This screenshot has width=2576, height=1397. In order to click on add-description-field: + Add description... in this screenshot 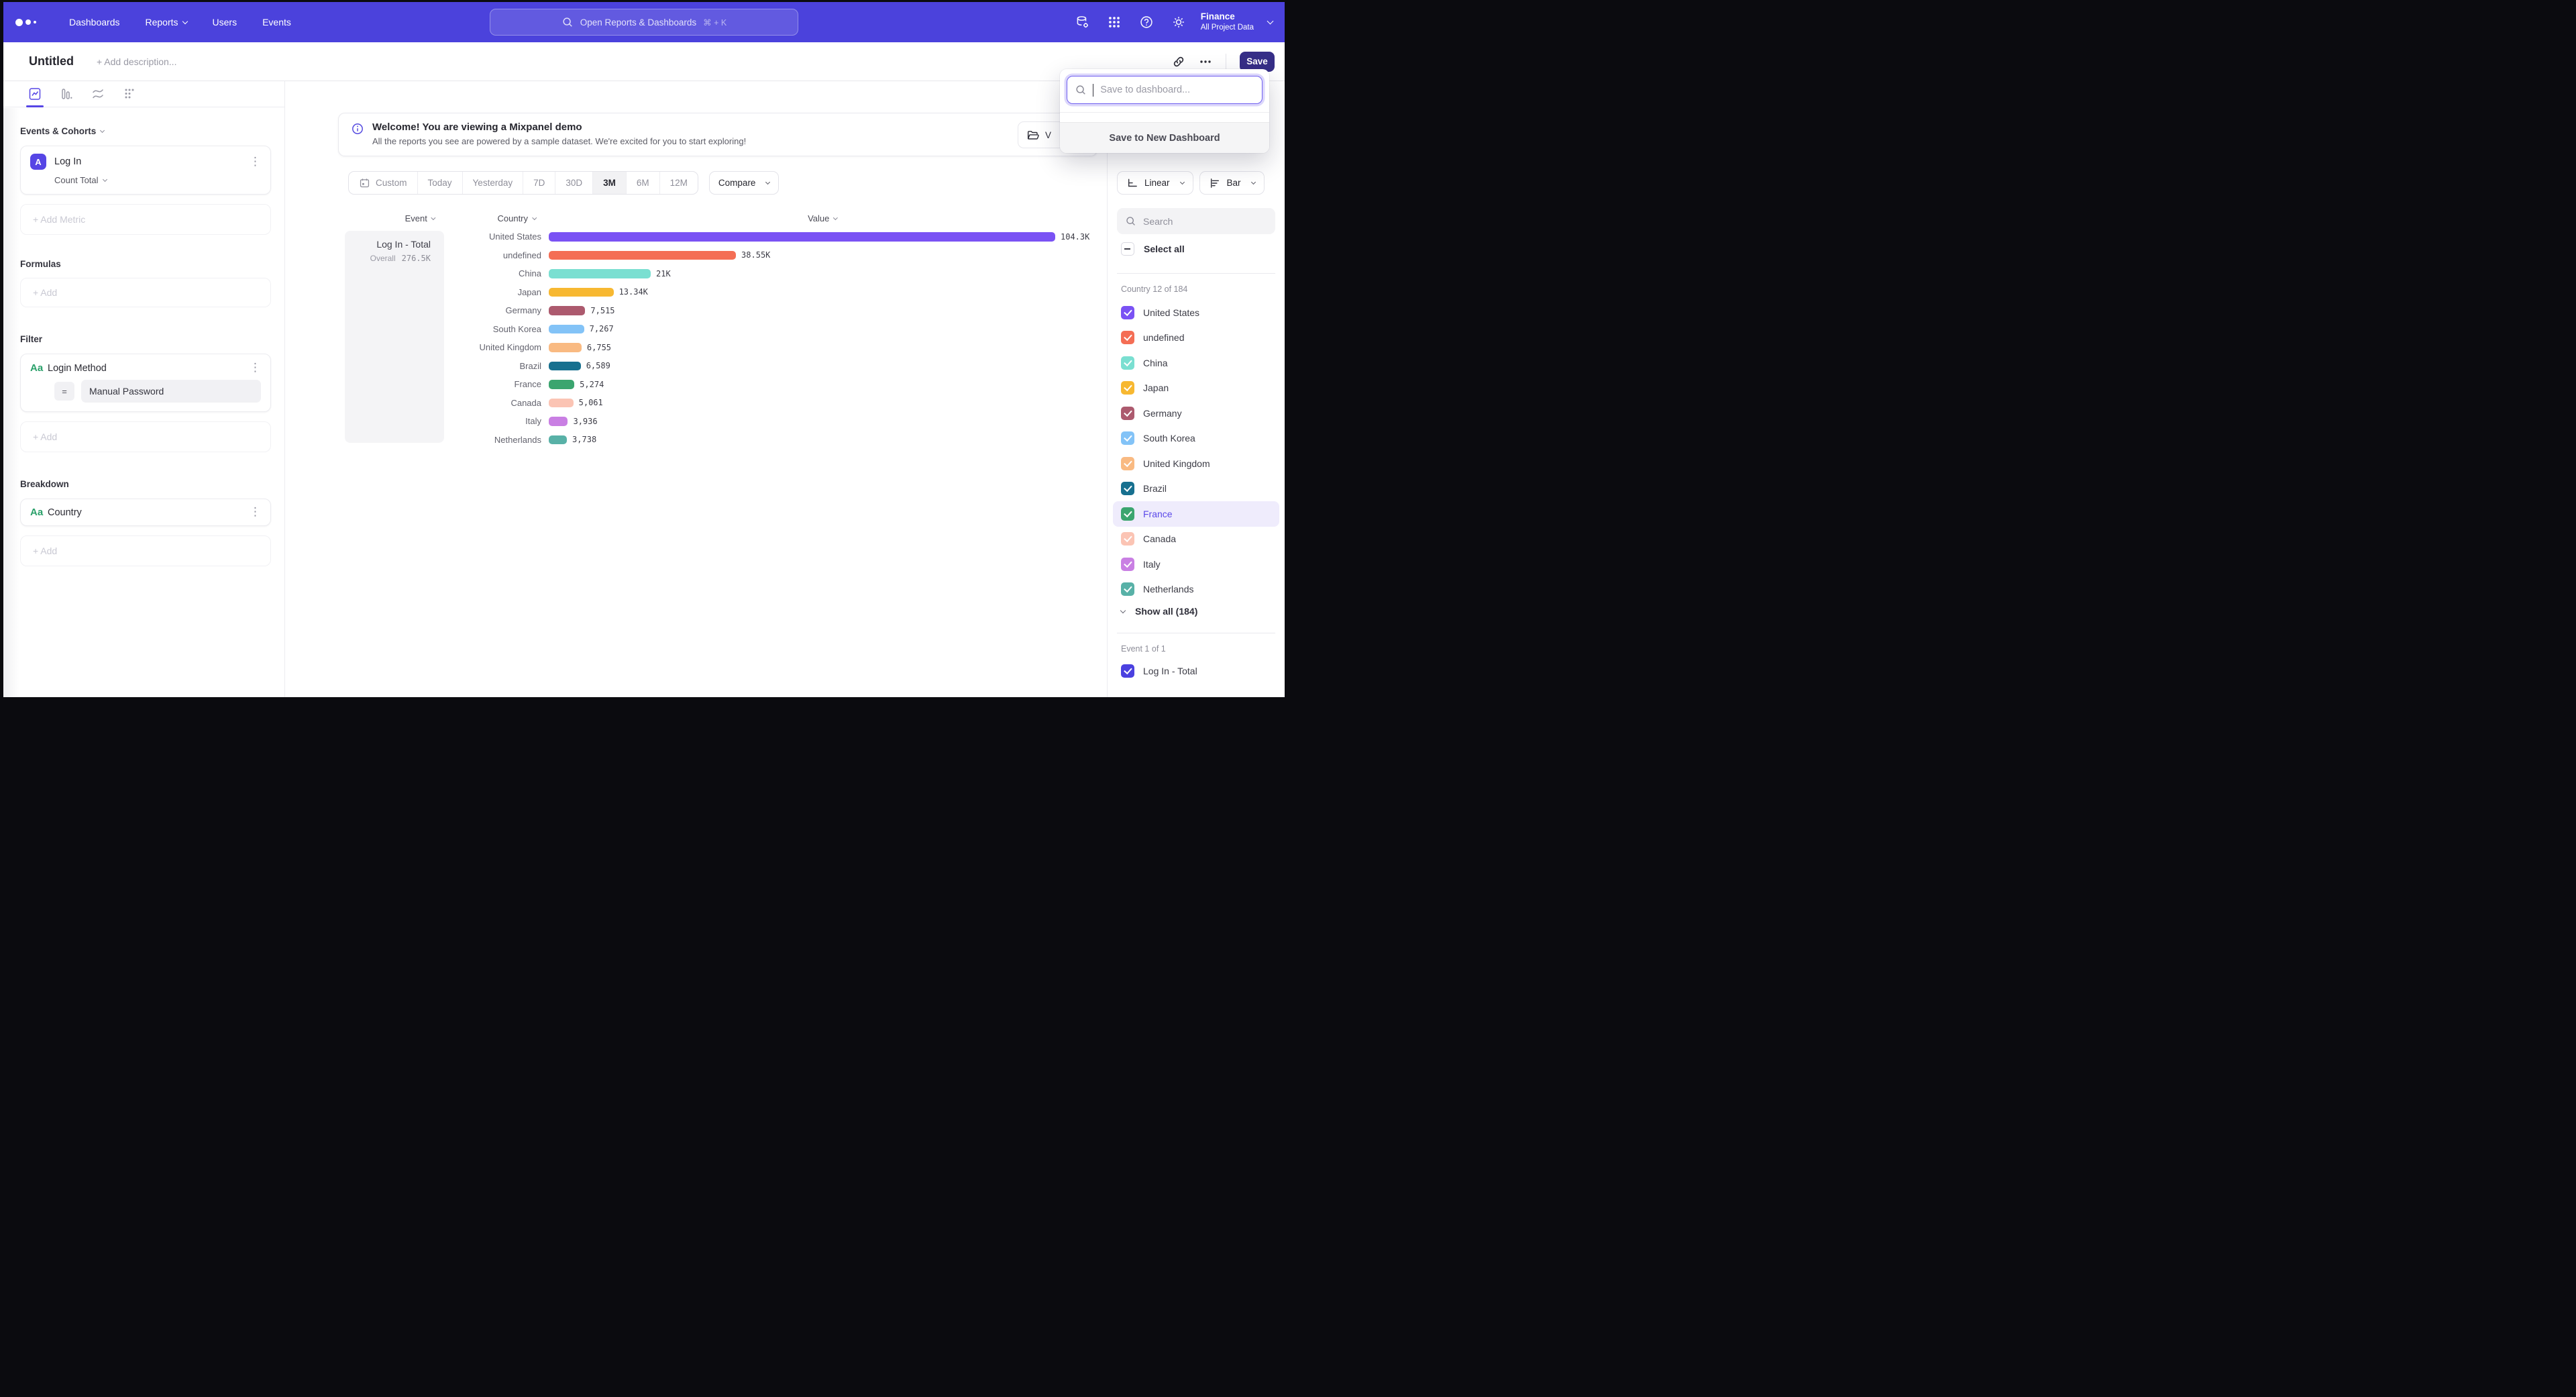, I will do `click(137, 62)`.